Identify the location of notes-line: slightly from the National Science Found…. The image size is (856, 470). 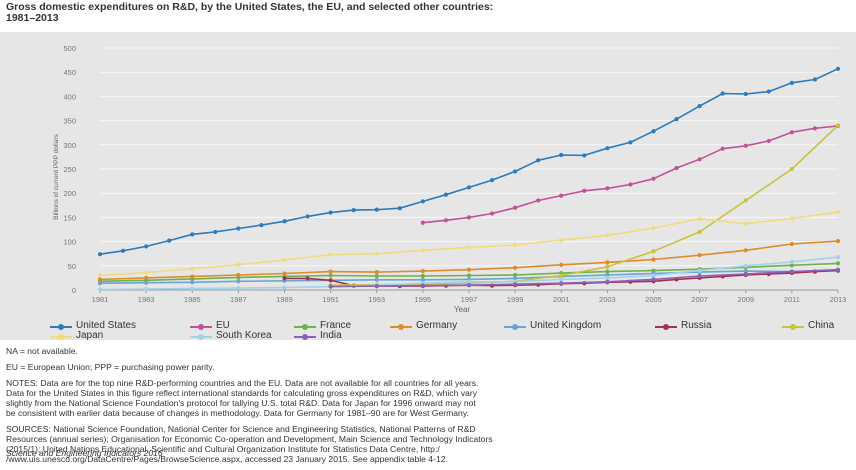
(241, 403).